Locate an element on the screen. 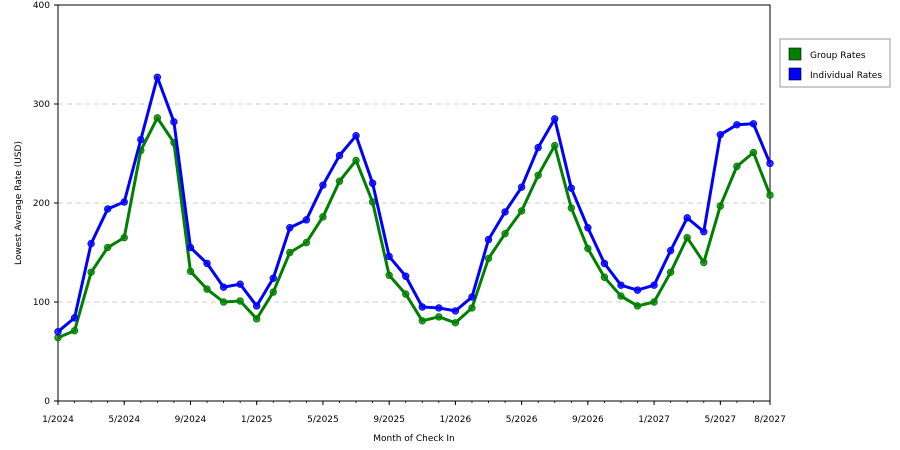 The image size is (900, 450). x-tick-label: 1/2027 is located at coordinates (654, 420).